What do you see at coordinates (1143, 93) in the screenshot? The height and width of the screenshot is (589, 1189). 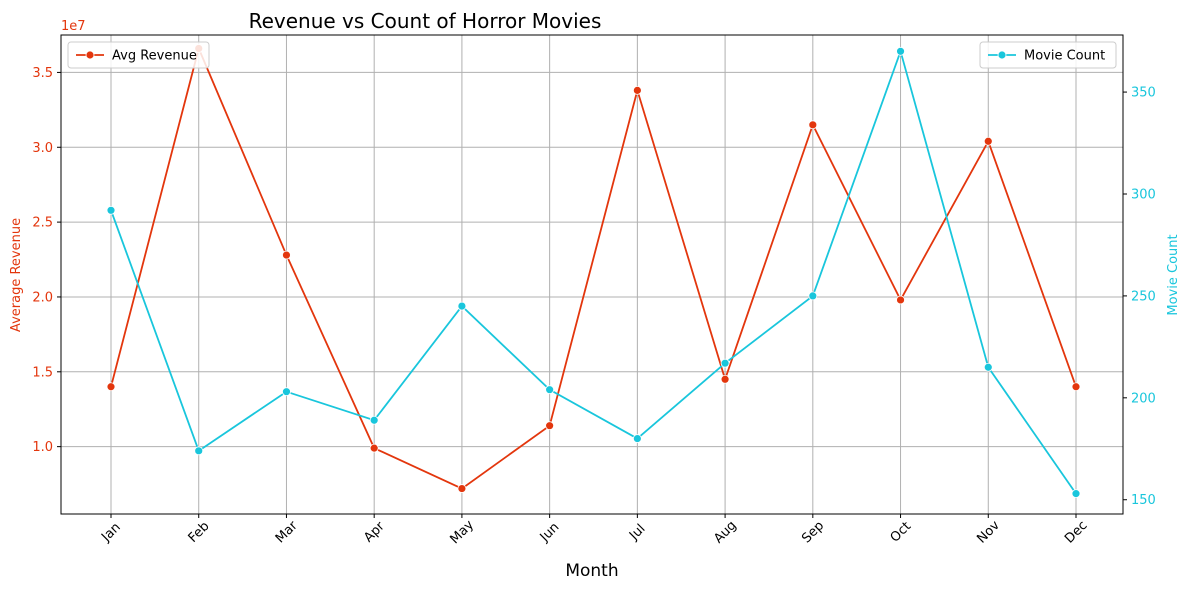 I see `right-y-tick-label: 350` at bounding box center [1143, 93].